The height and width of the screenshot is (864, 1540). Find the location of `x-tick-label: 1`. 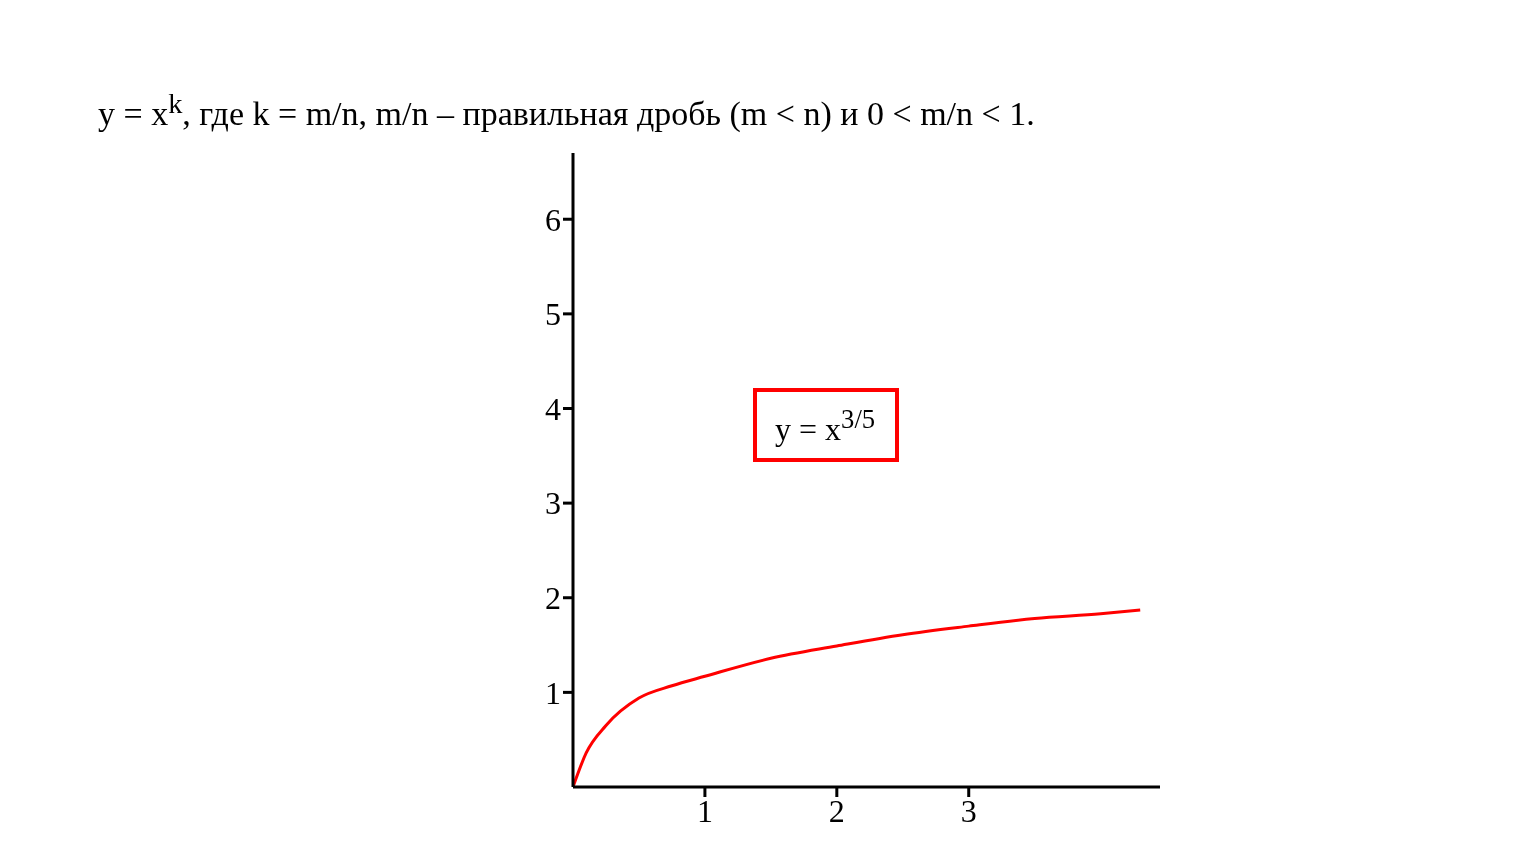

x-tick-label: 1 is located at coordinates (704, 810).